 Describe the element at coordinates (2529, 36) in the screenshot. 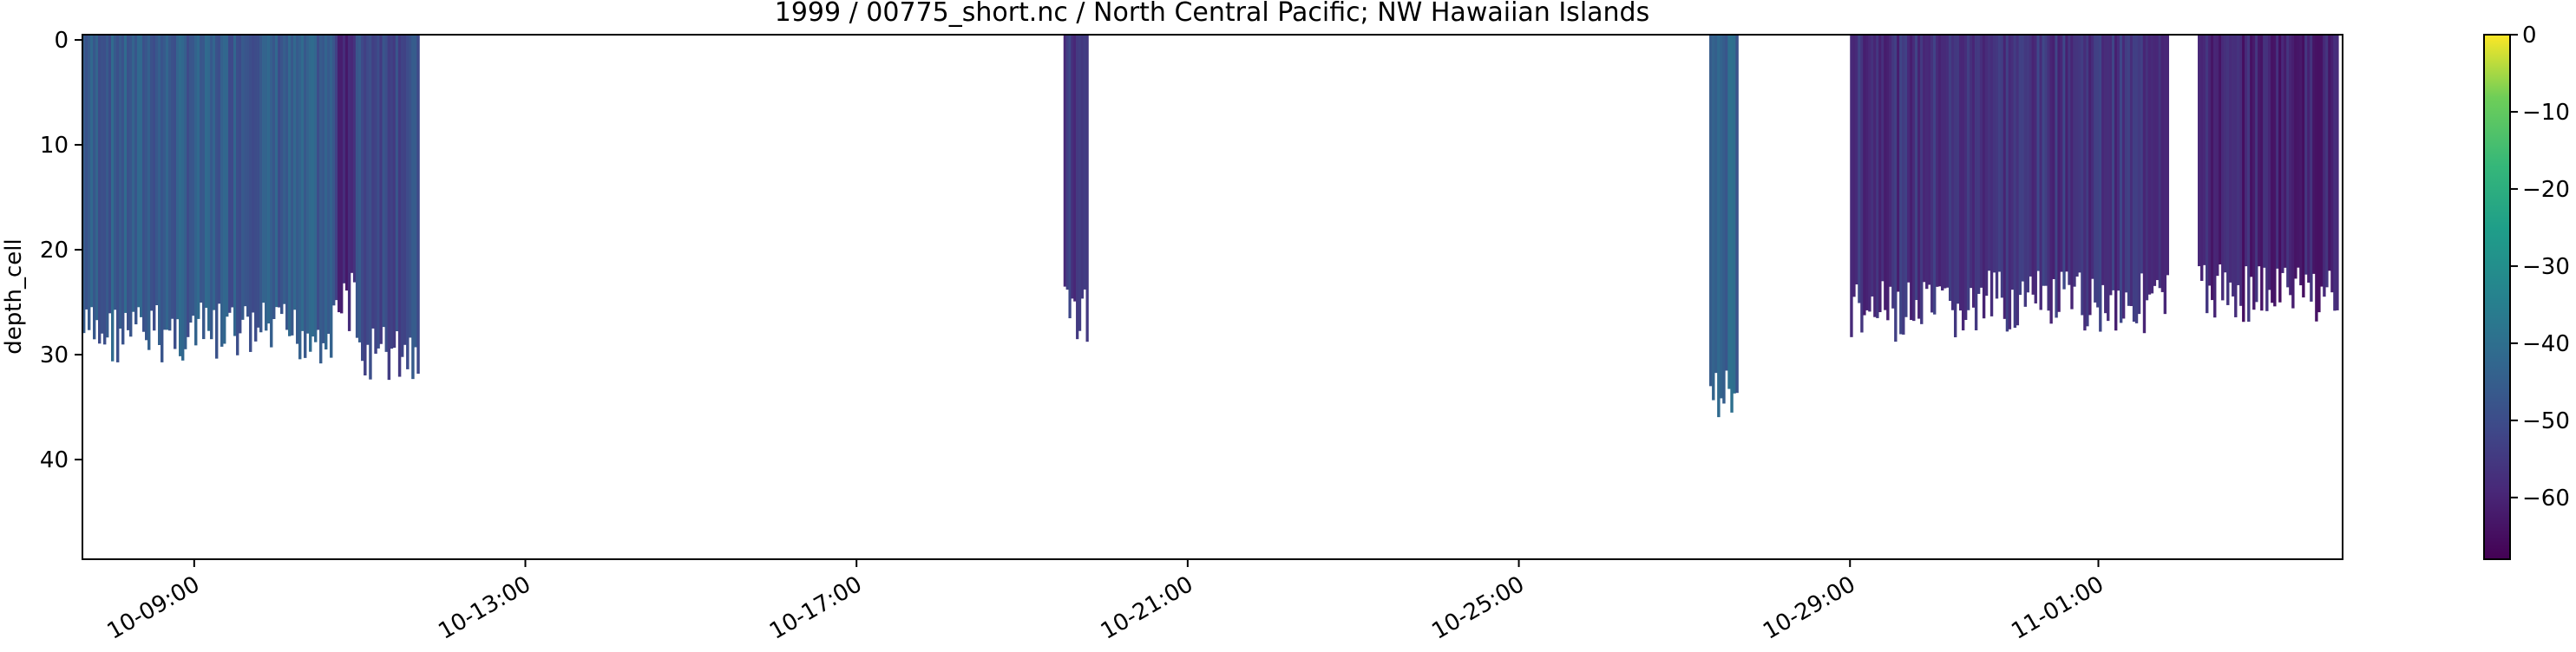

I see `colorbar-tick-label: 0` at that location.